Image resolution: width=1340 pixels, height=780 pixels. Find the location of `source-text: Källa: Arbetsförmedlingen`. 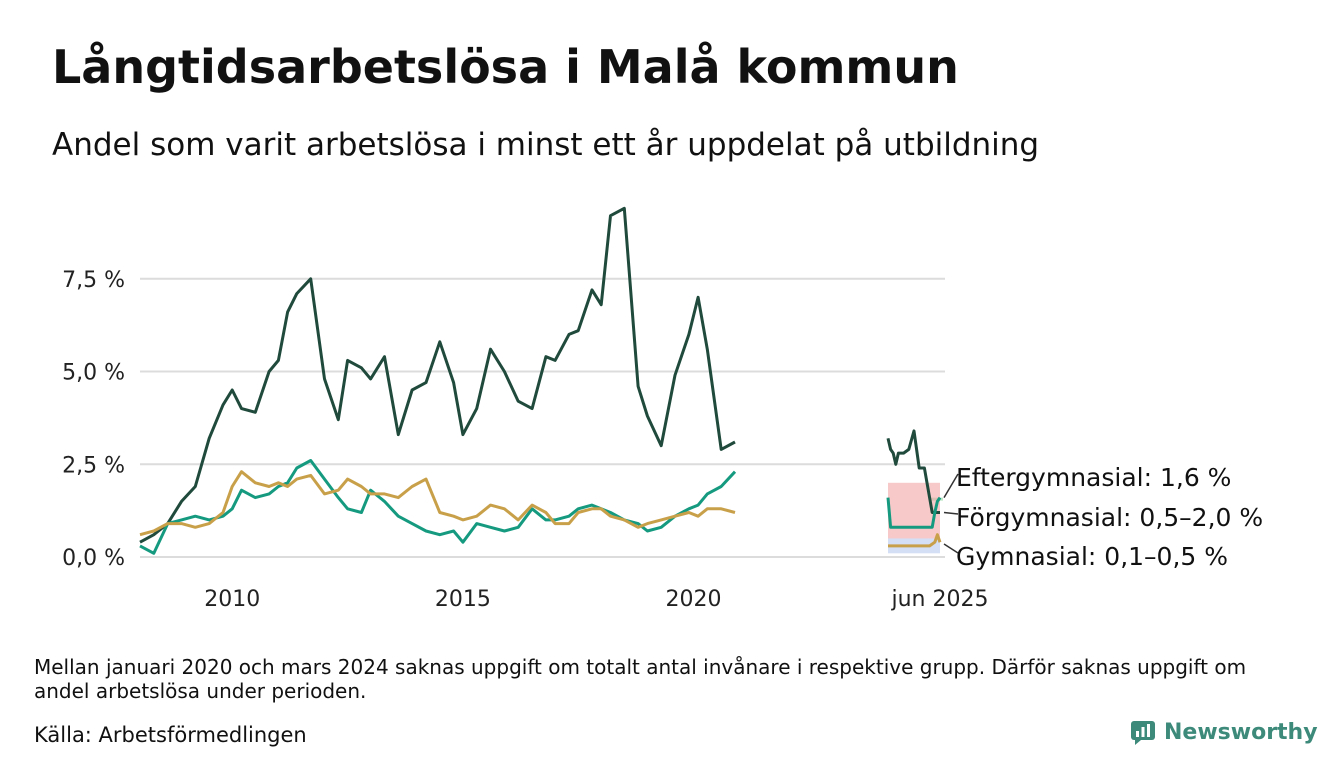

source-text: Källa: Arbetsförmedlingen is located at coordinates (170, 735).